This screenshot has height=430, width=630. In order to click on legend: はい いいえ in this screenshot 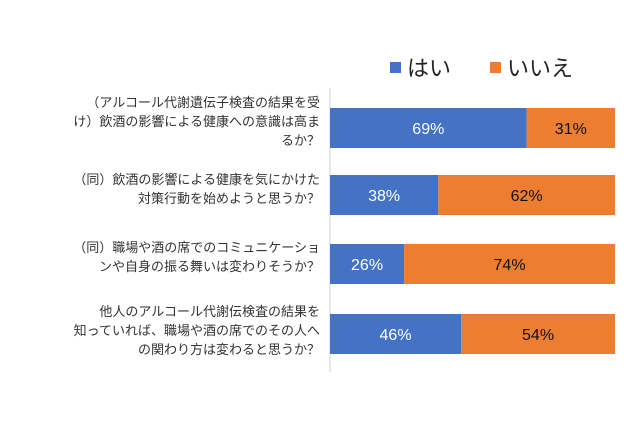, I will do `click(481, 69)`.